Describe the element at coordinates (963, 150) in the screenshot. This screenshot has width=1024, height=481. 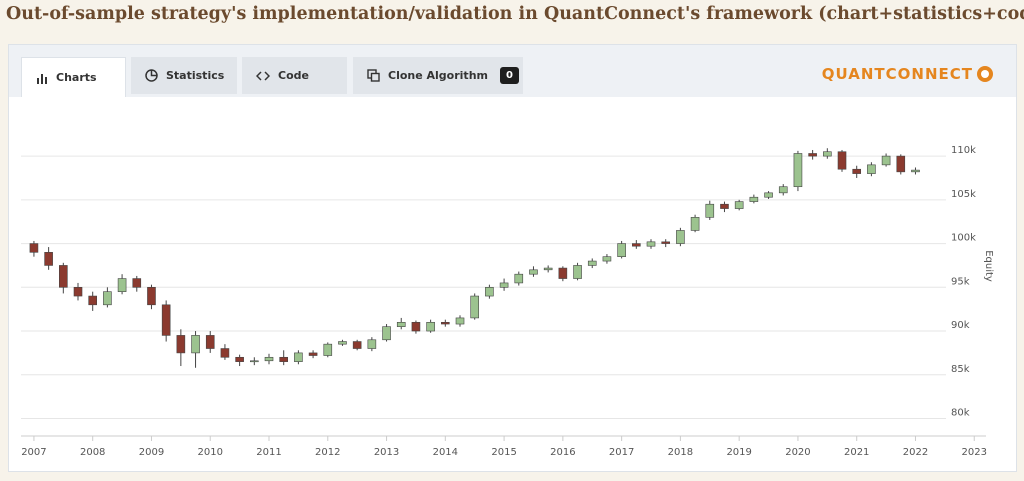
I see `y-tick-label: 110k` at that location.